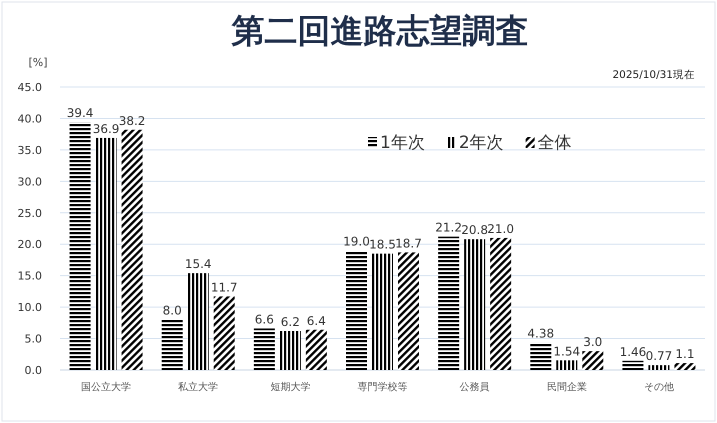  What do you see at coordinates (500, 229) in the screenshot?
I see `data-label: 21.0` at bounding box center [500, 229].